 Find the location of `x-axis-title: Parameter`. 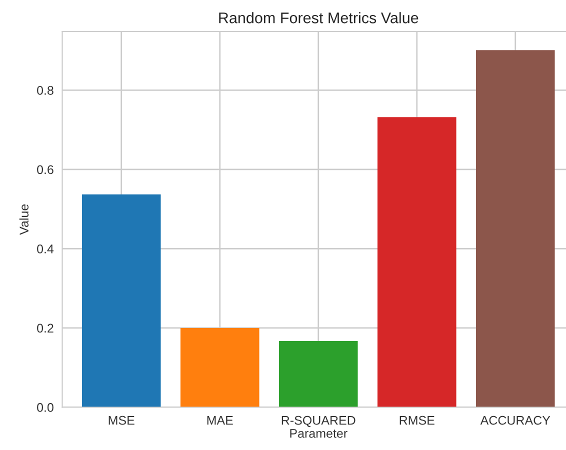

x-axis-title: Parameter is located at coordinates (319, 433).